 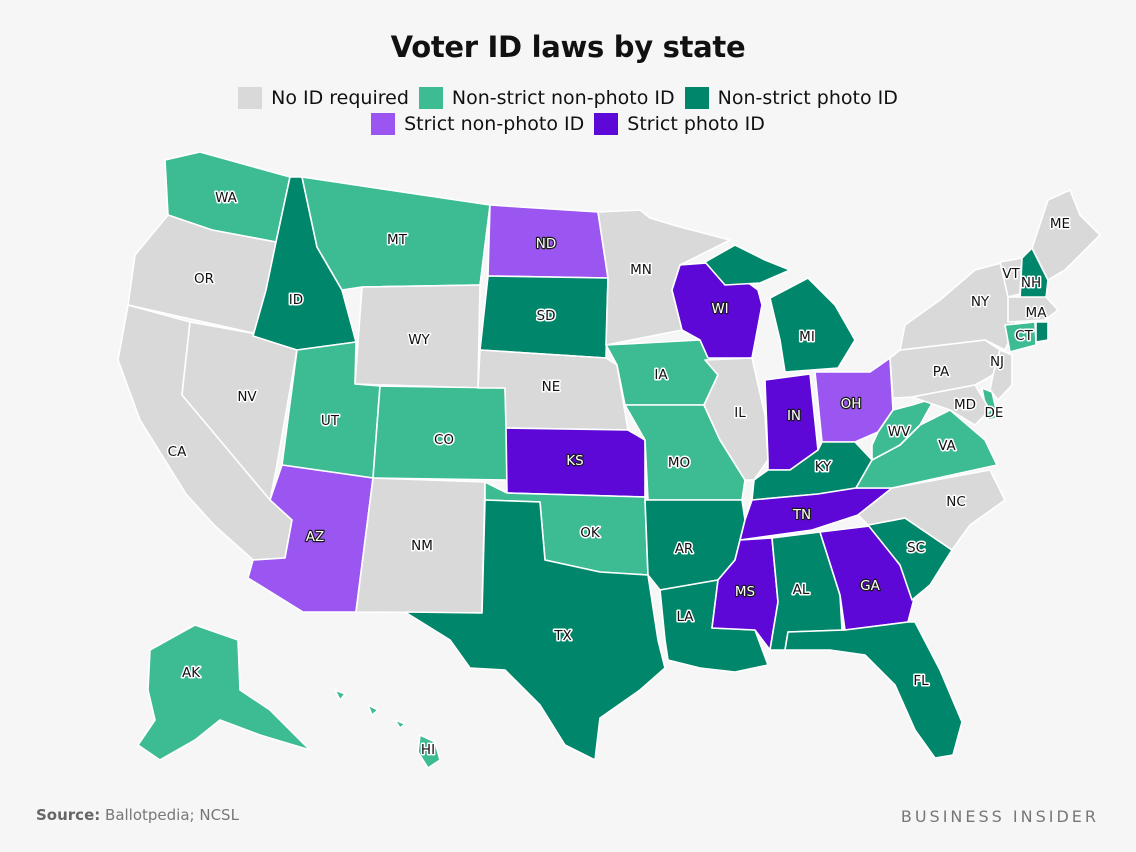 I want to click on state-label-nv: NV, so click(x=247, y=397).